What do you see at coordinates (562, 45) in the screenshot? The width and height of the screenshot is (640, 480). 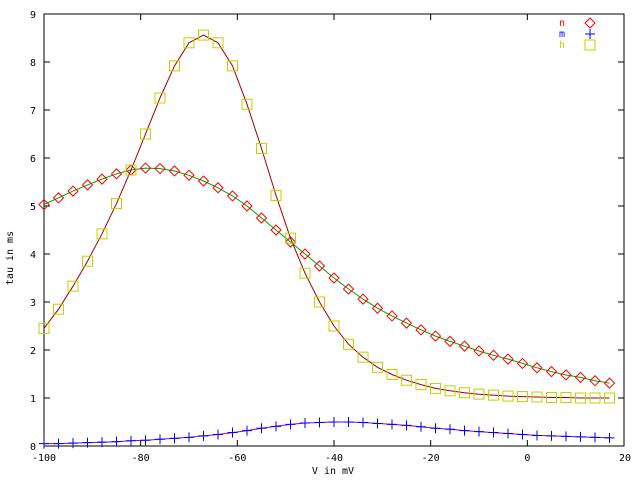 I see `legend-label-h: h` at bounding box center [562, 45].